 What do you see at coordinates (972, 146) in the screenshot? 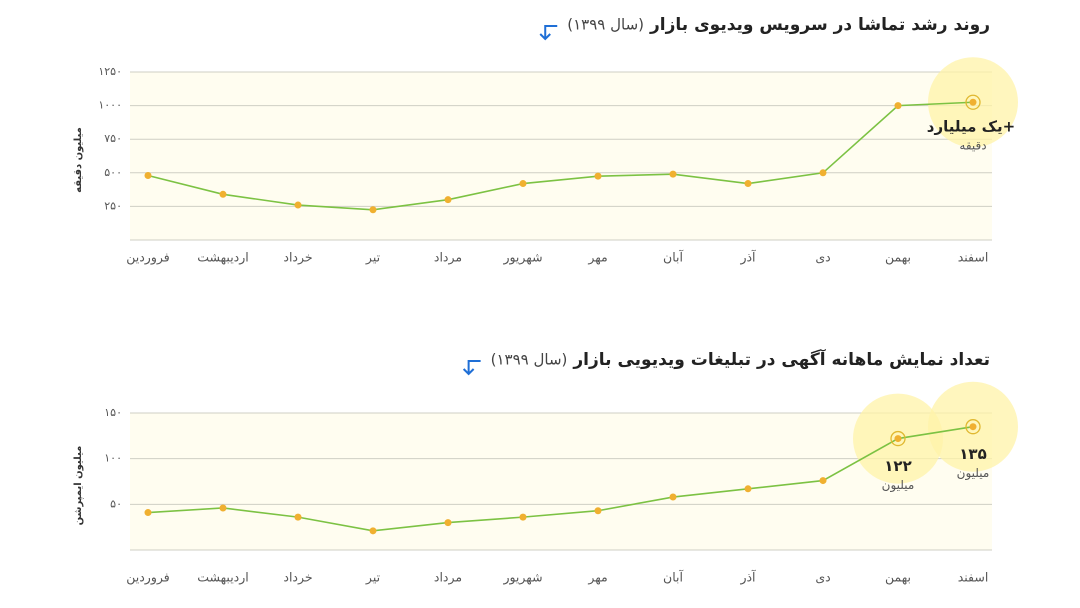
I see `annotation-unit: دقیقه` at bounding box center [972, 146].